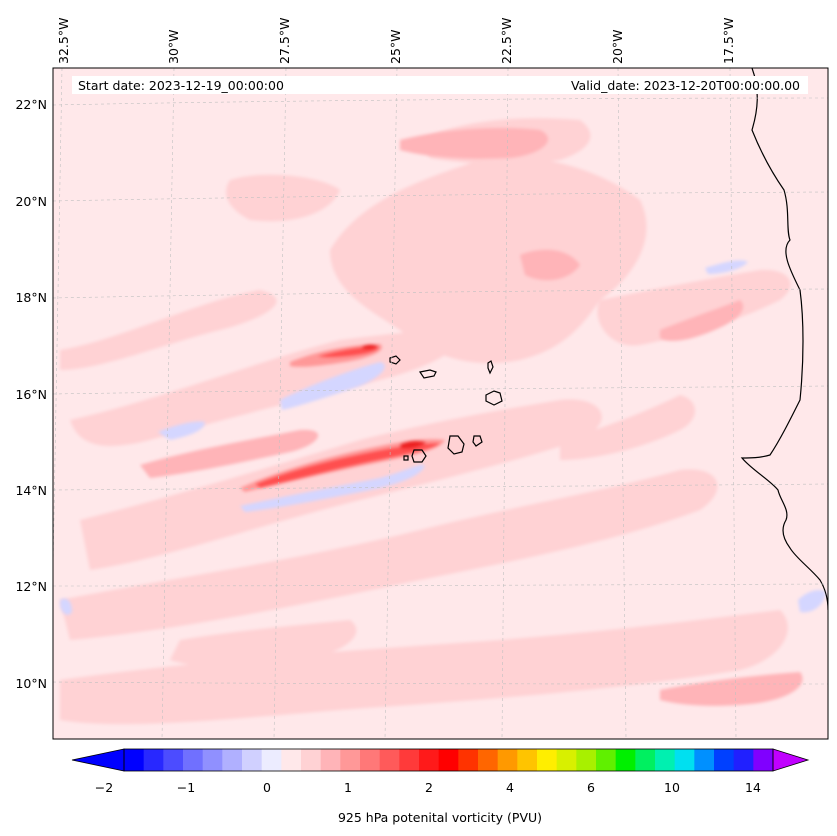  I want to click on colorbar-tick: 14, so click(753, 787).